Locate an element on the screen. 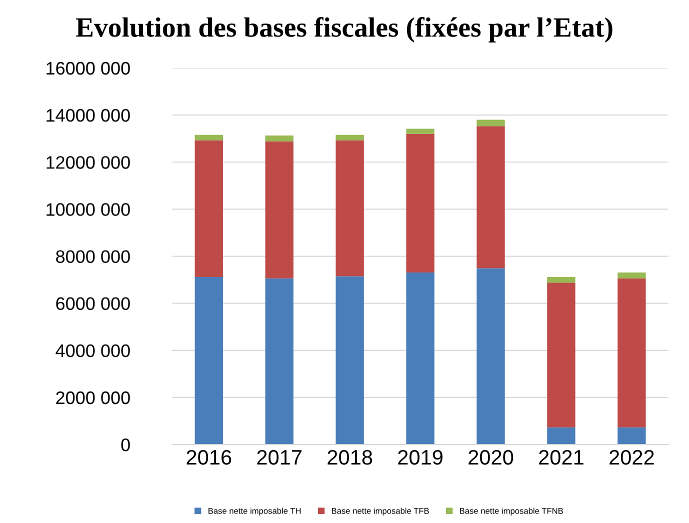  x-tick-label: 2018 is located at coordinates (350, 457).